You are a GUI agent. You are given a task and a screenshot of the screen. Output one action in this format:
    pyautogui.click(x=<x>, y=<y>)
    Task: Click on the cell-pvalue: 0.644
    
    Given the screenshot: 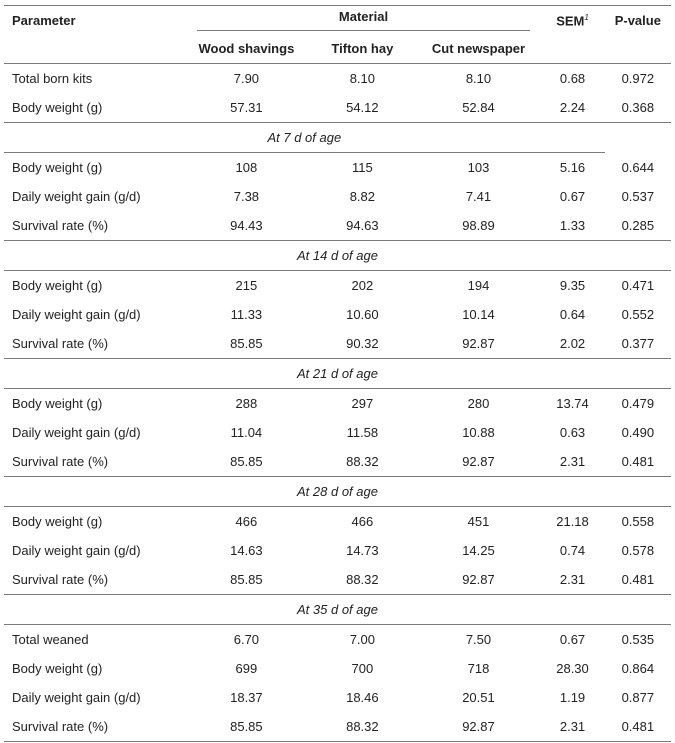 What is the action you would take?
    pyautogui.click(x=638, y=167)
    